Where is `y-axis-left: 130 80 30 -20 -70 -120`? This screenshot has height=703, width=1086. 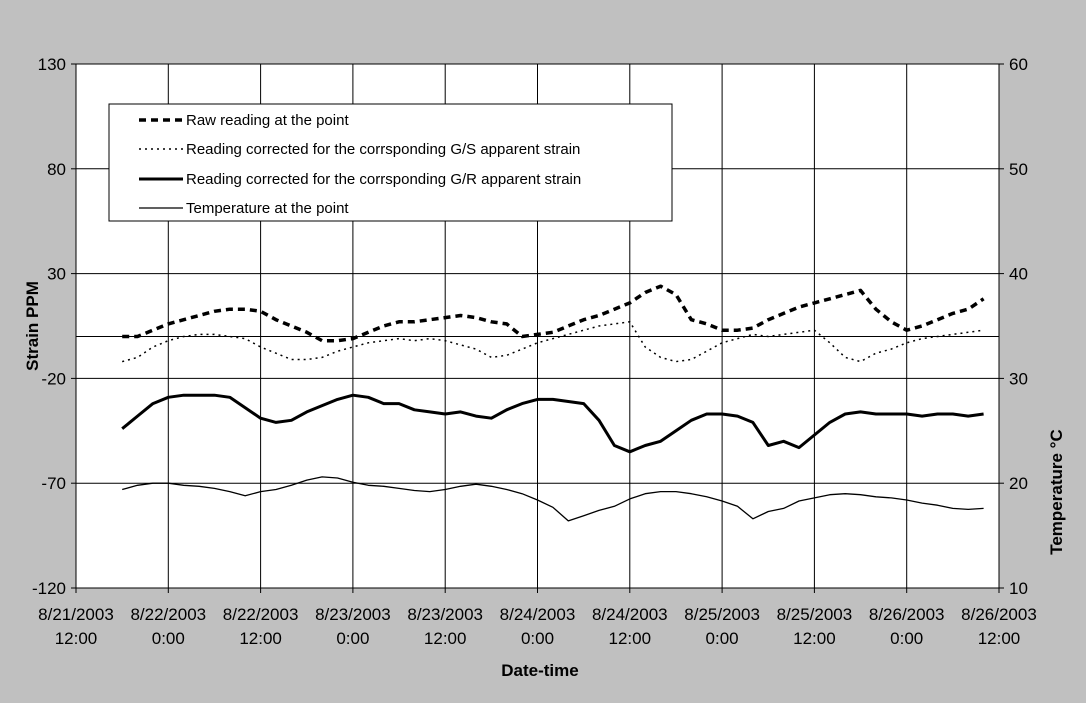 y-axis-left: 130 80 30 -20 -70 -120 is located at coordinates (54, 326).